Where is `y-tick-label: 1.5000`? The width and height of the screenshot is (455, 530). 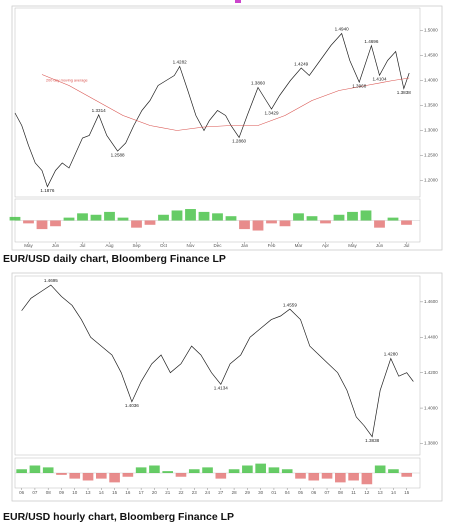 y-tick-label: 1.5000 is located at coordinates (431, 30).